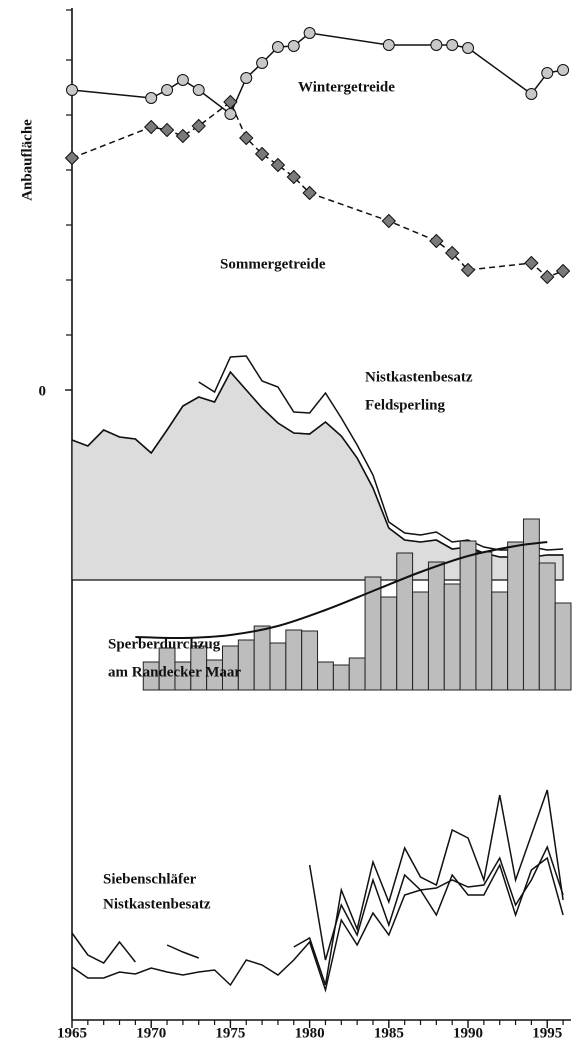 The image size is (588, 1040). Describe the element at coordinates (346, 87) in the screenshot. I see `annotation: Wintergetreide` at that location.